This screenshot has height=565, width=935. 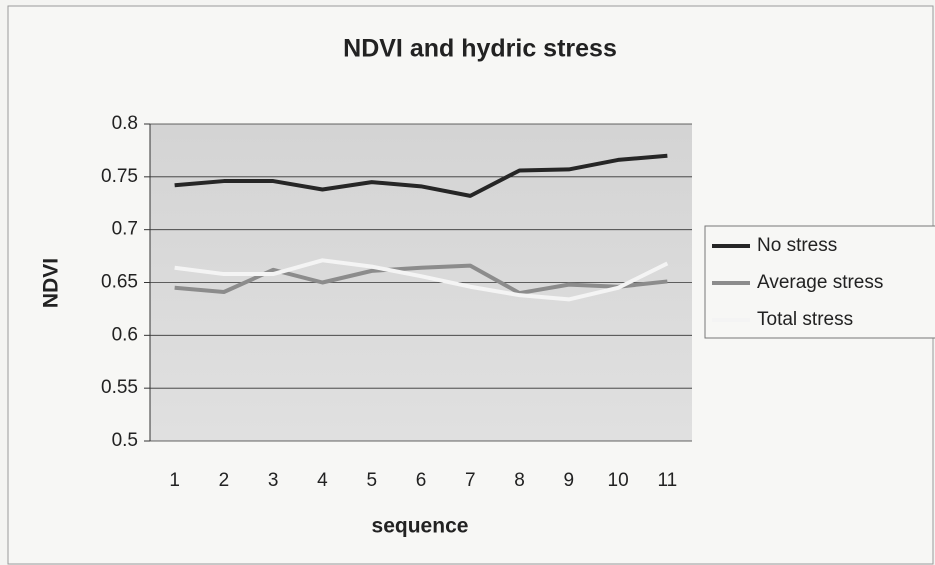 What do you see at coordinates (51, 283) in the screenshot?
I see `y-axis-label: NDVI` at bounding box center [51, 283].